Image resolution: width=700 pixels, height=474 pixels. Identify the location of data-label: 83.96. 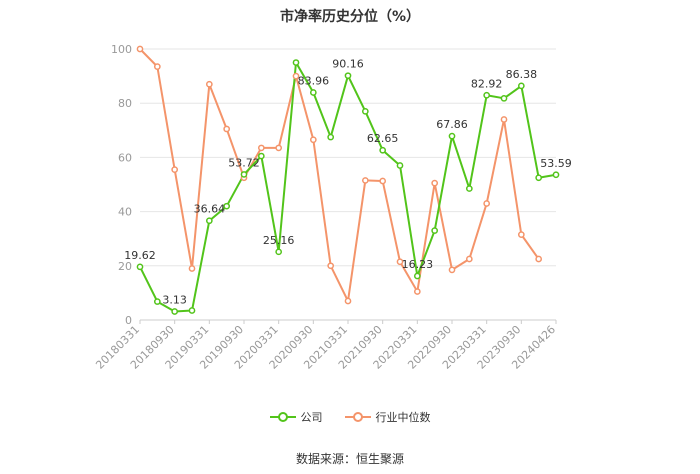
(314, 80).